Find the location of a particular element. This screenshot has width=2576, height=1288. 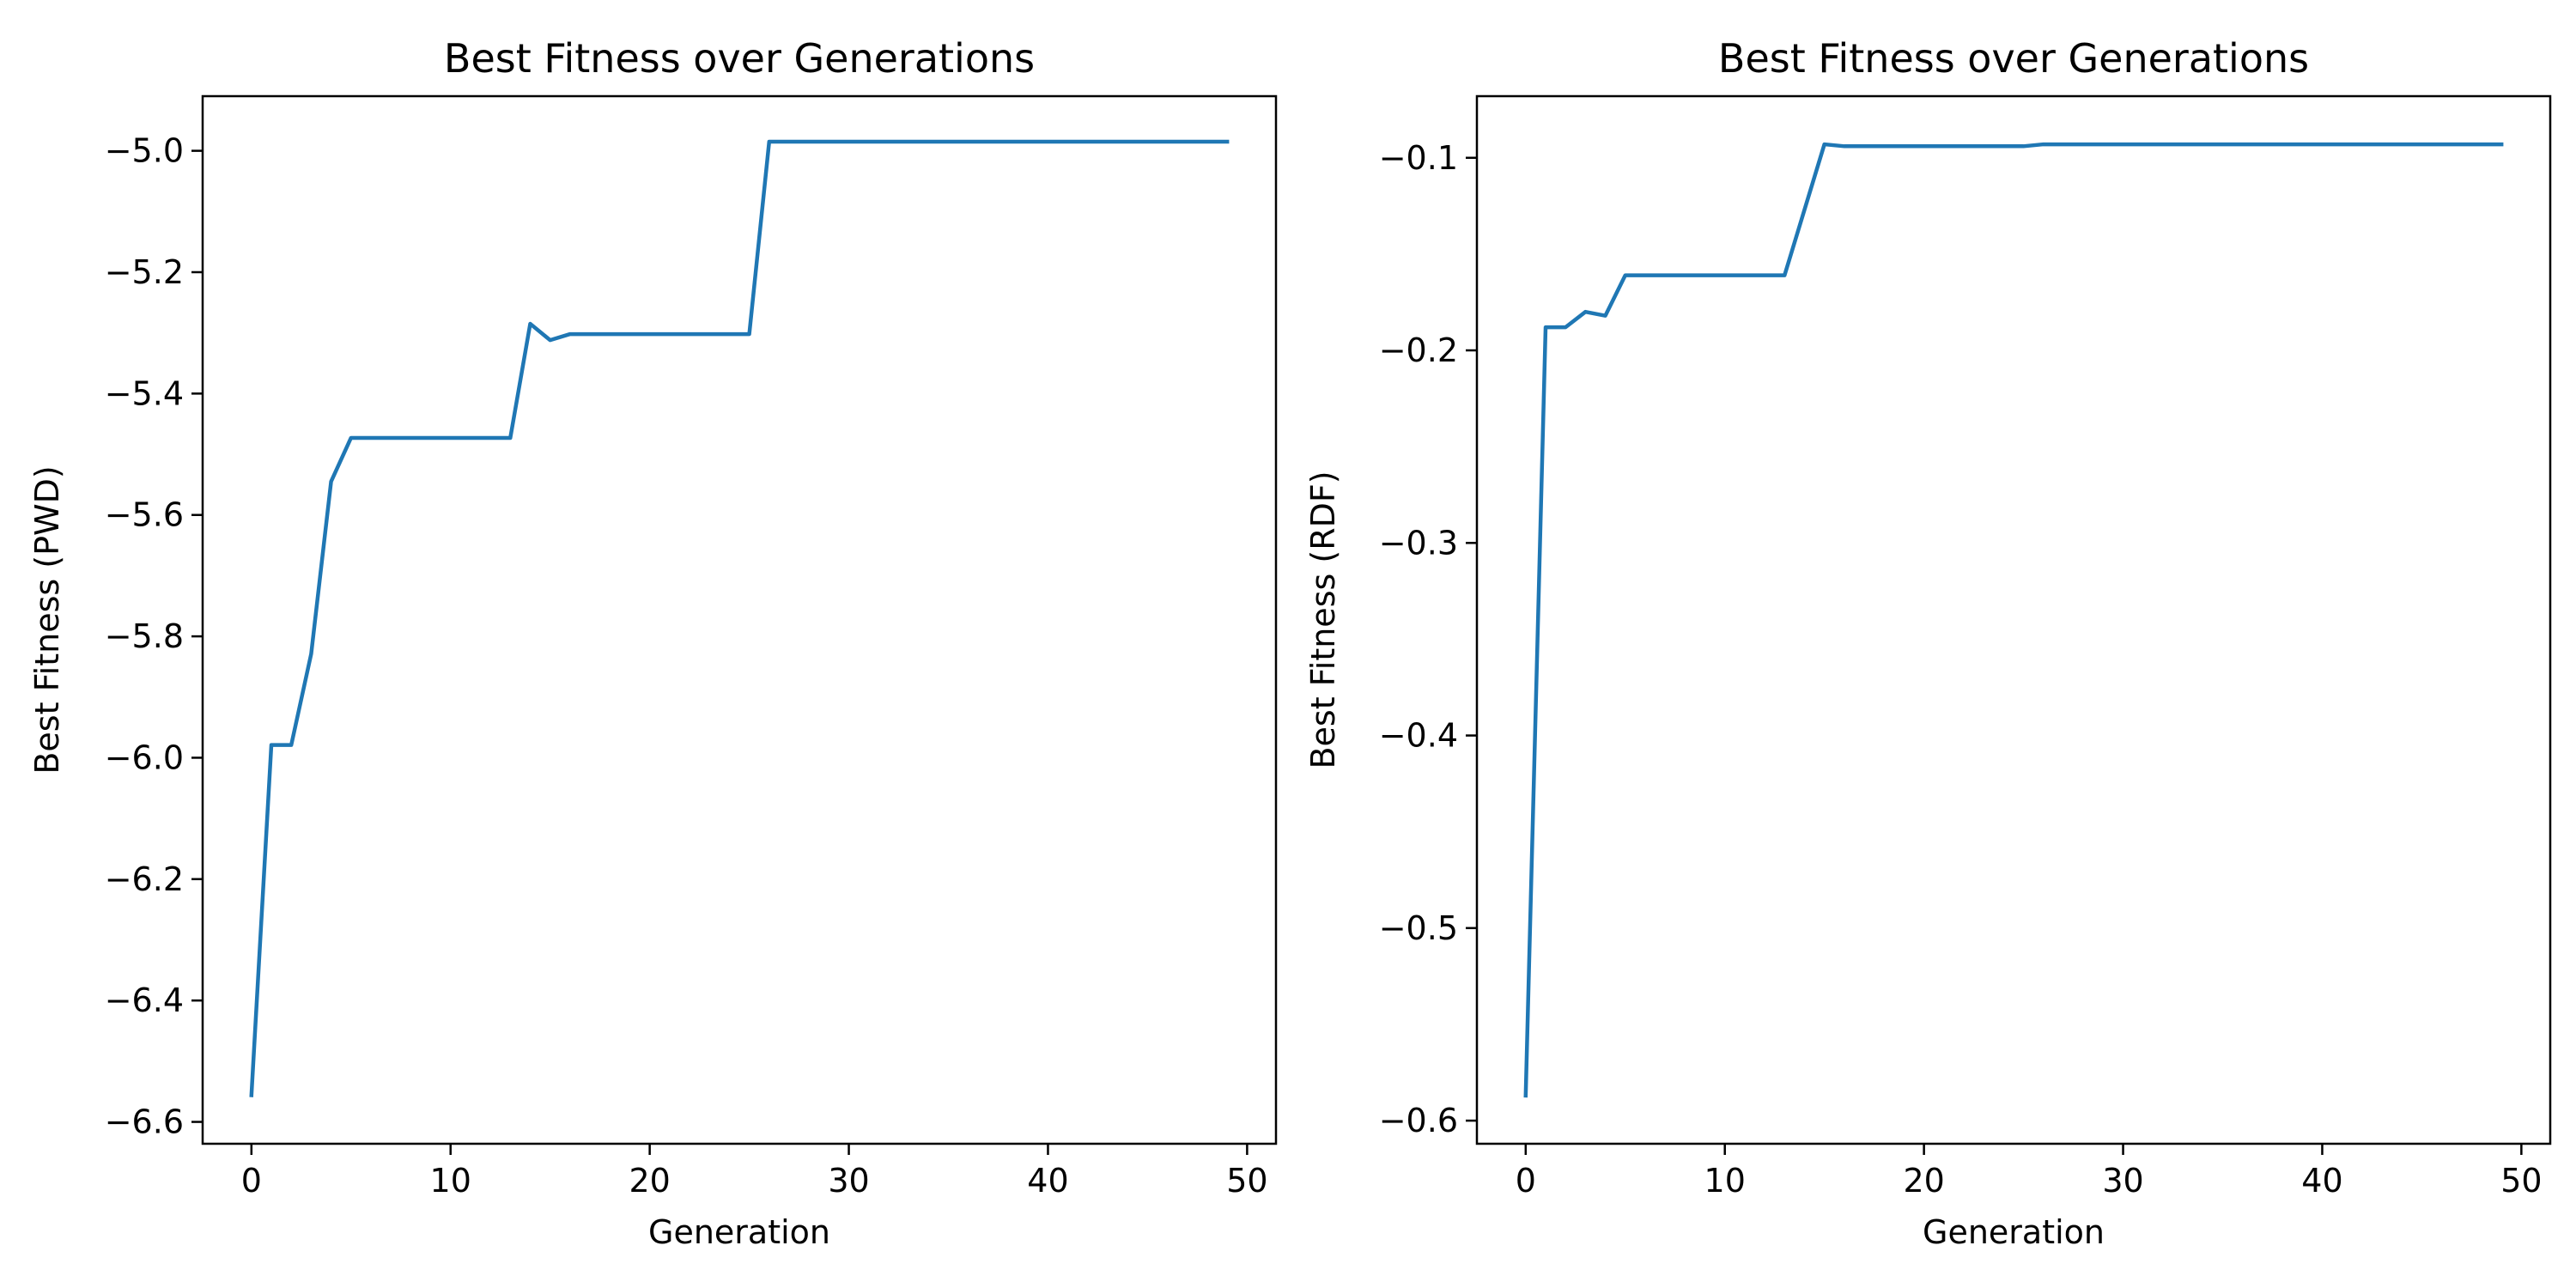

y-tick-label: −5.8 is located at coordinates (144, 636).